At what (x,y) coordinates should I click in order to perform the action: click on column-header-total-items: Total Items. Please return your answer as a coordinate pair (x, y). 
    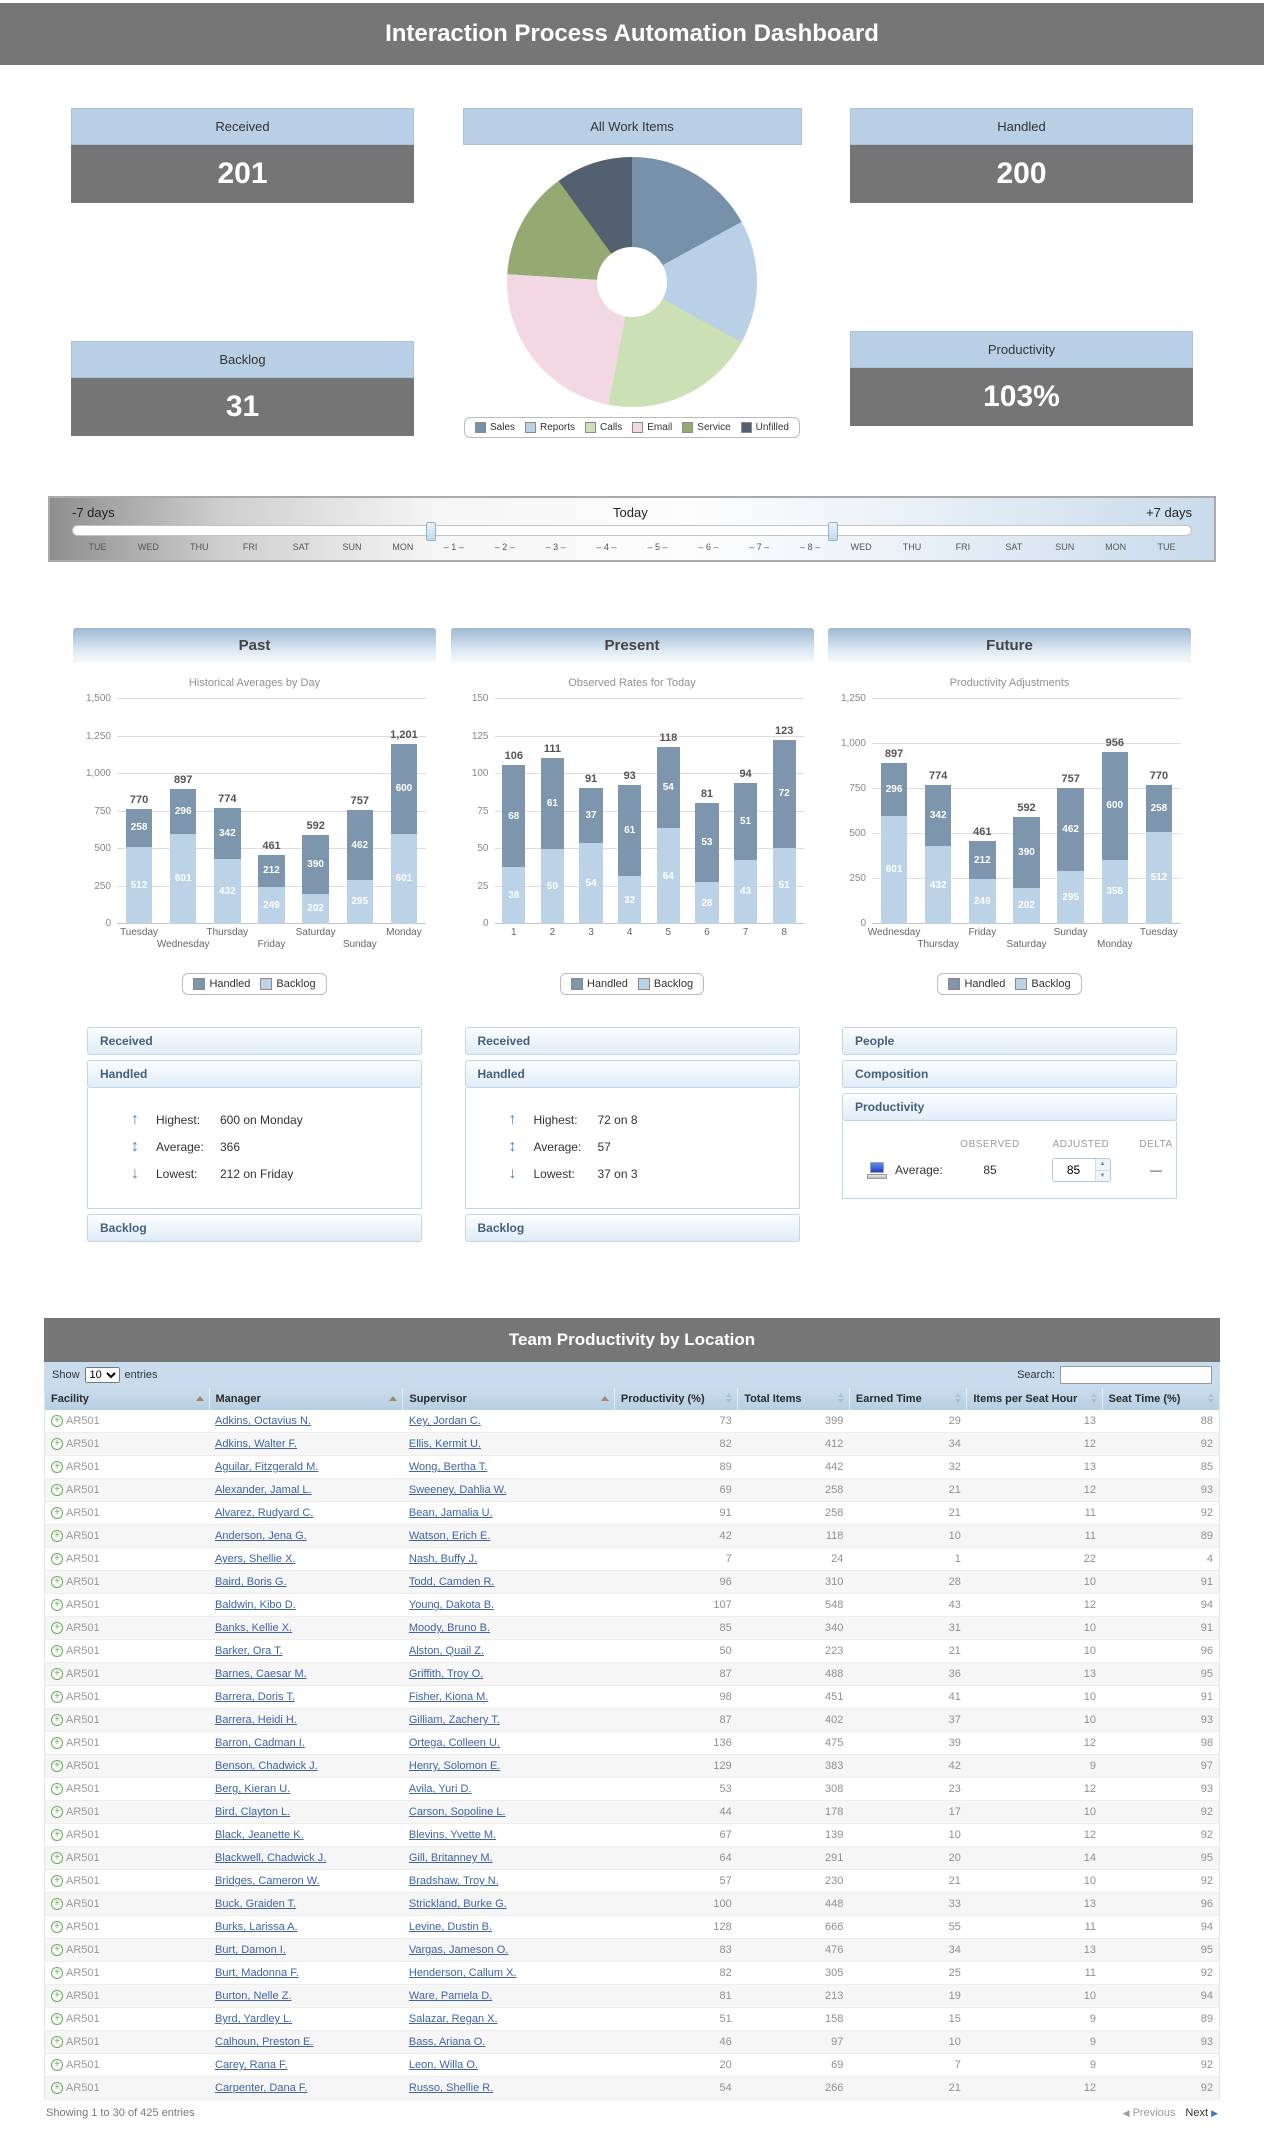
    Looking at the image, I should click on (793, 1399).